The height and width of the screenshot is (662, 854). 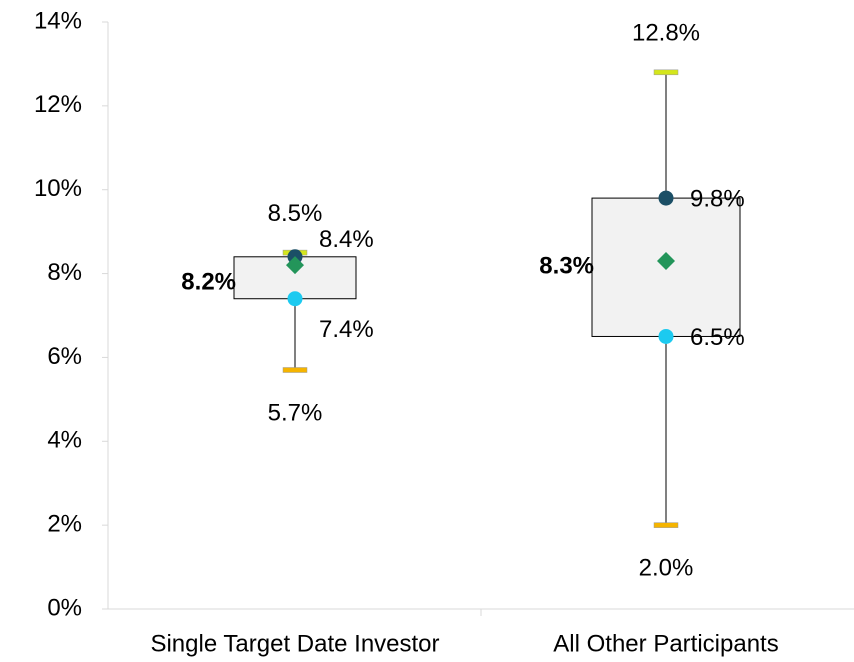 What do you see at coordinates (665, 643) in the screenshot?
I see `x-tick-label: All Other Participants` at bounding box center [665, 643].